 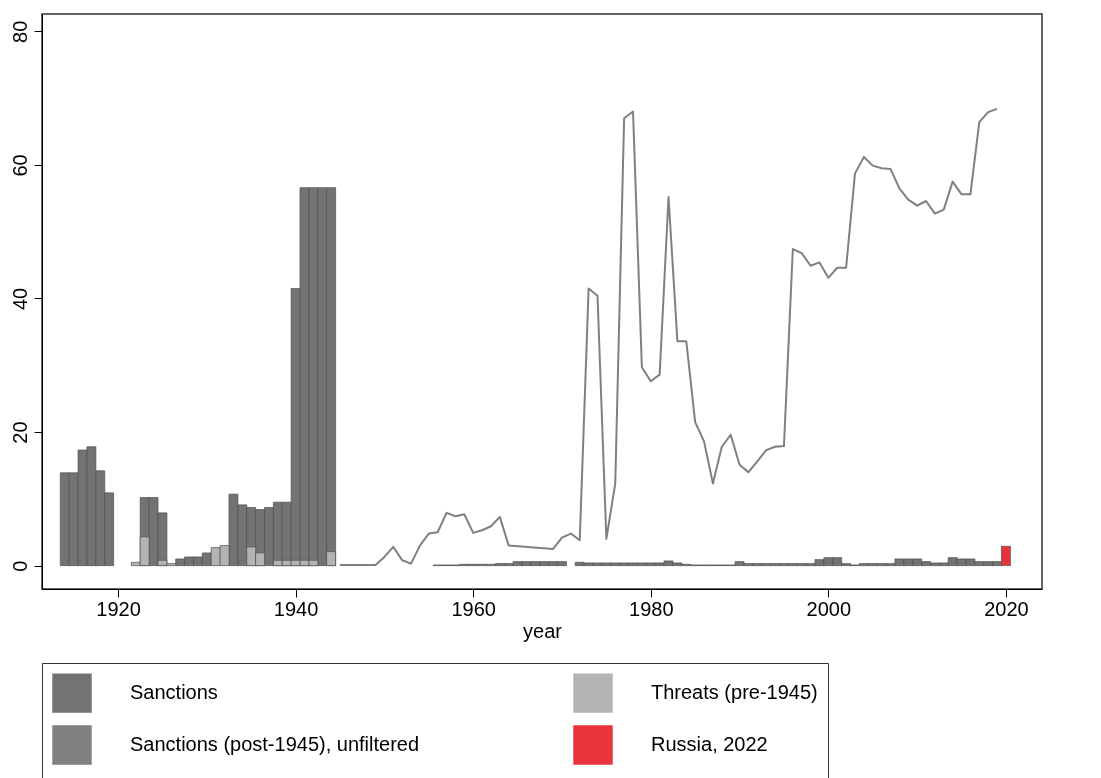 What do you see at coordinates (543, 630) in the screenshot?
I see `x-axis-title: year` at bounding box center [543, 630].